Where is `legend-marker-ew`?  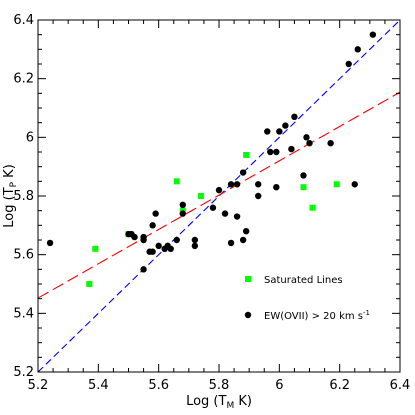 legend-marker-ew is located at coordinates (248, 315).